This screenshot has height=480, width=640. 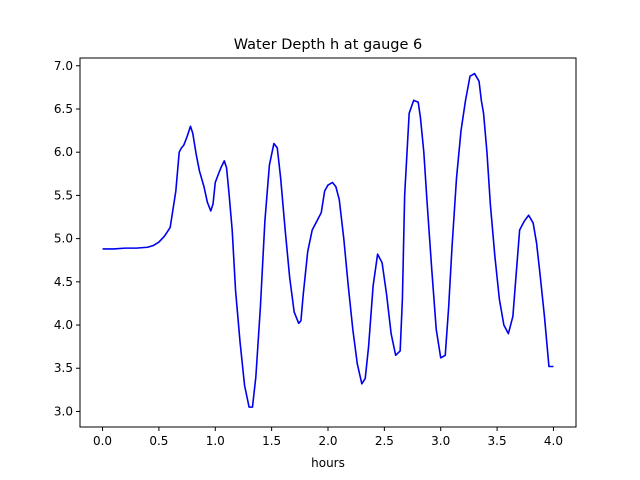 I want to click on x-tick-label: 2.5, so click(x=384, y=441).